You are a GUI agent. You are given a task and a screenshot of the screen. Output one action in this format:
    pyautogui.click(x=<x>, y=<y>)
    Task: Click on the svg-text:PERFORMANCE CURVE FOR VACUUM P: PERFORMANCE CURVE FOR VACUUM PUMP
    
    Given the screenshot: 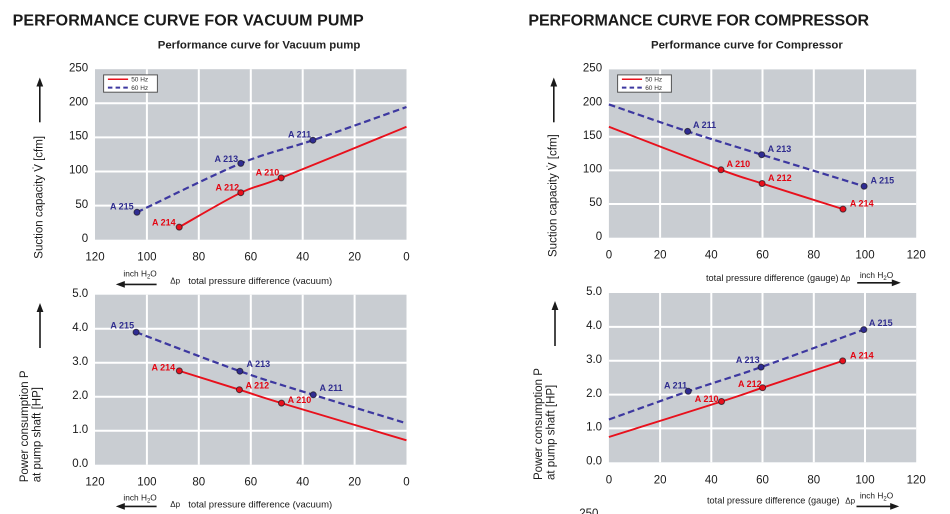 What is the action you would take?
    pyautogui.click(x=188, y=20)
    